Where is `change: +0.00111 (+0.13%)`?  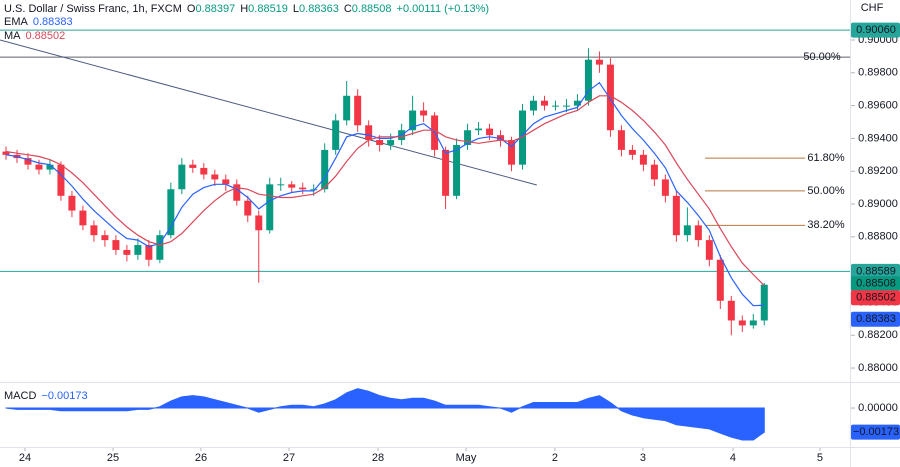
change: +0.00111 (+0.13%) is located at coordinates (443, 9).